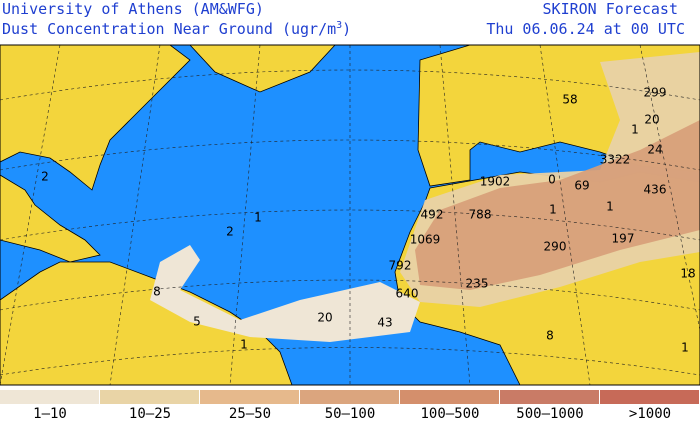  I want to click on map-label: 24, so click(654, 150).